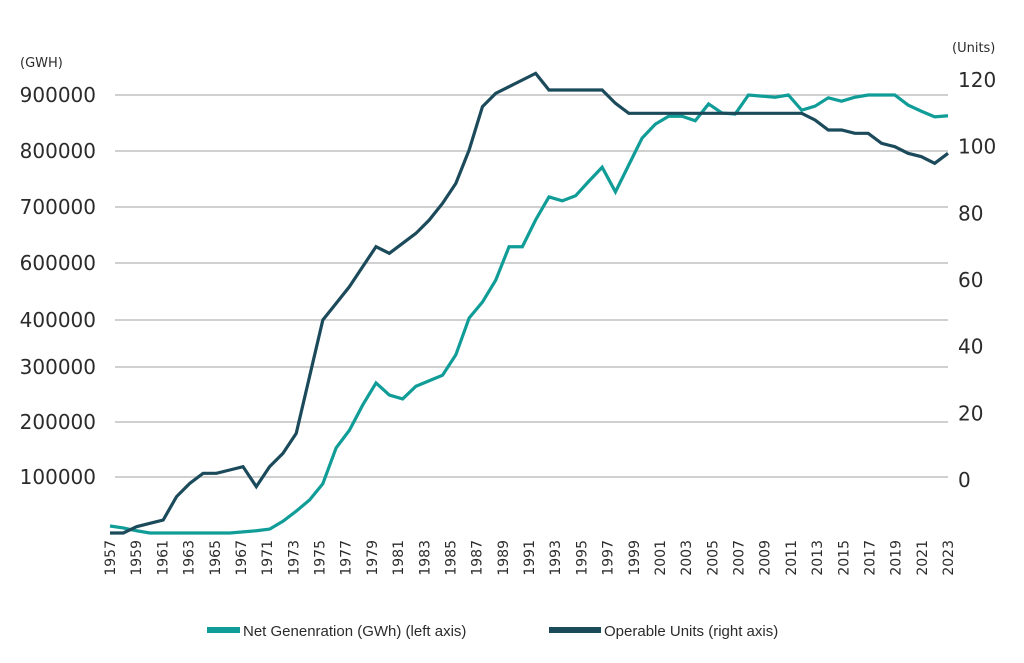 The height and width of the screenshot is (663, 1024). Describe the element at coordinates (294, 558) in the screenshot. I see `x-tick-label: 1973` at that location.